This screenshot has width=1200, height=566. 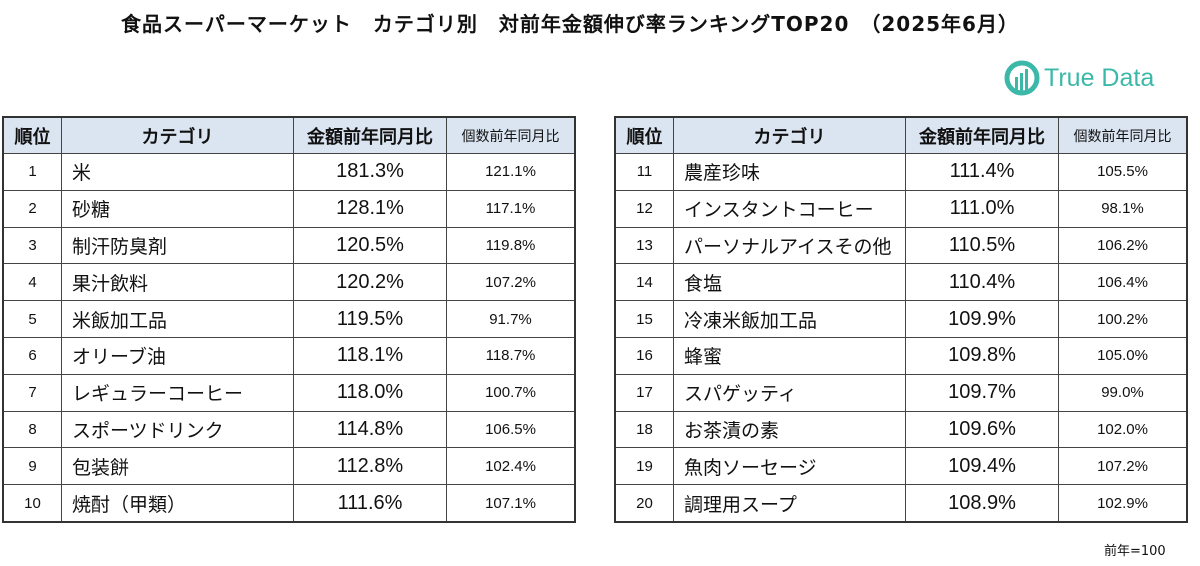 I want to click on amount-ratio-cell: 114.8%, so click(x=370, y=429).